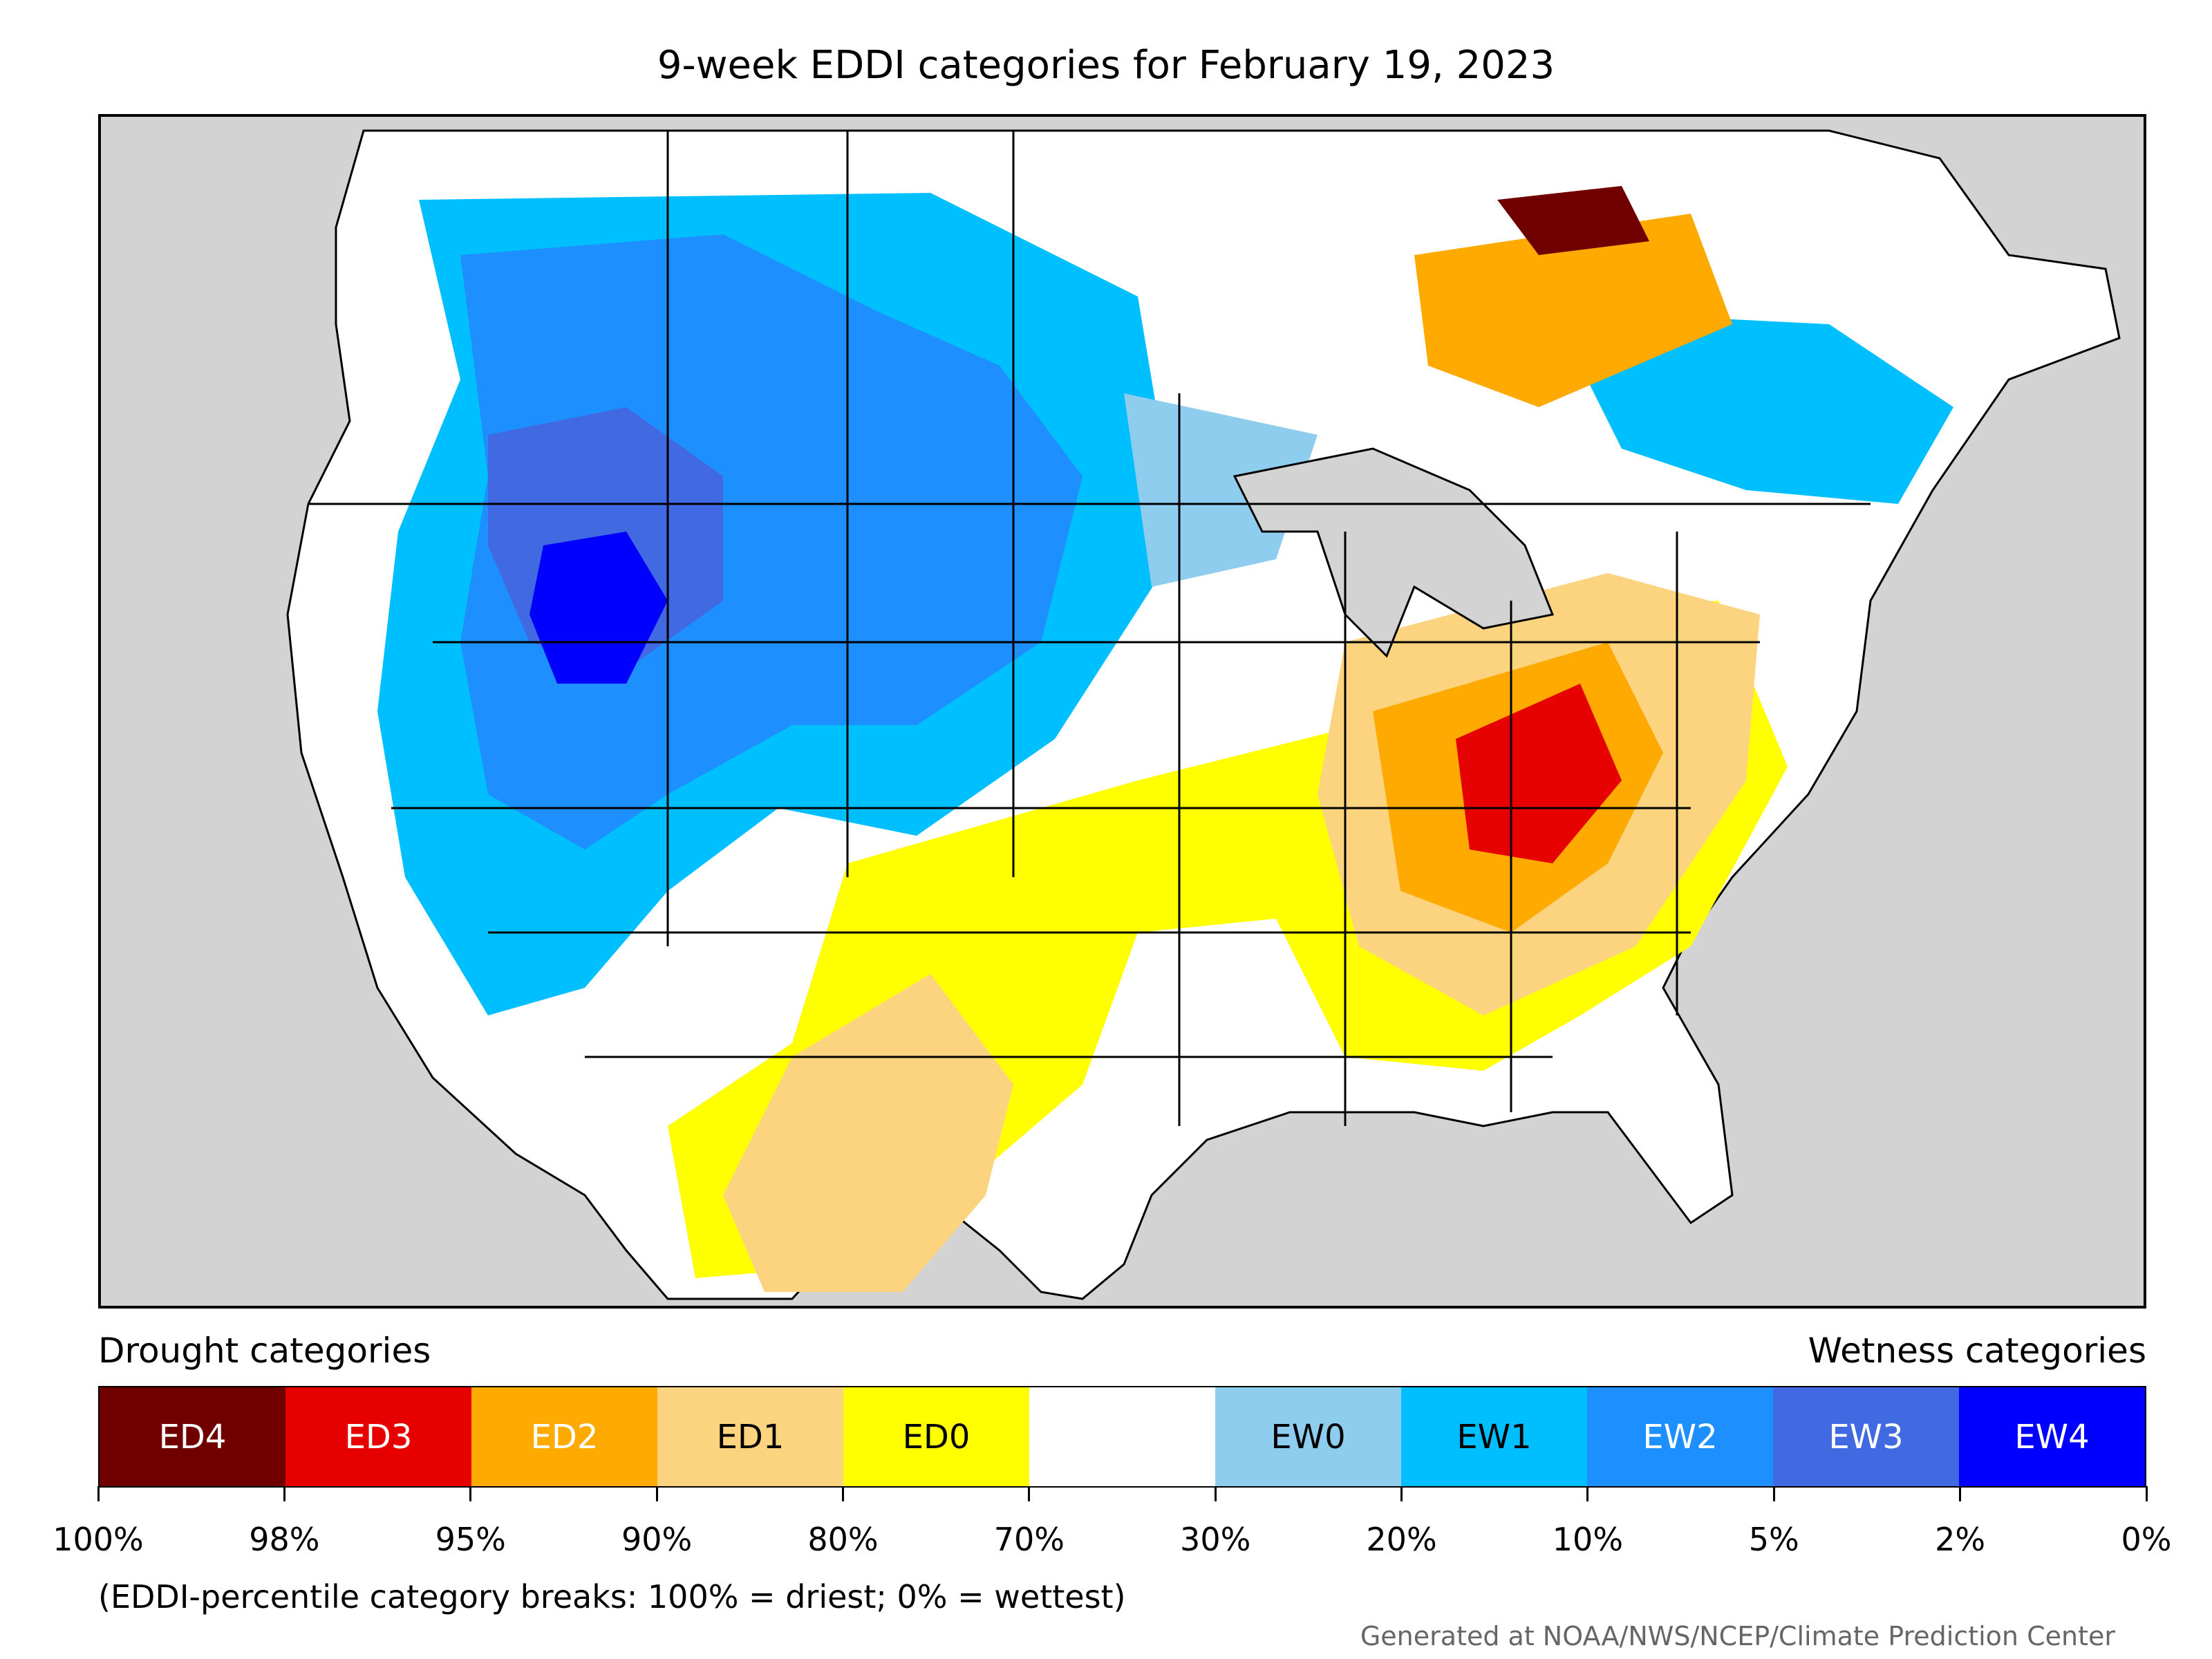  I want to click on colorbar-tick-label: 20%, so click(1401, 1540).